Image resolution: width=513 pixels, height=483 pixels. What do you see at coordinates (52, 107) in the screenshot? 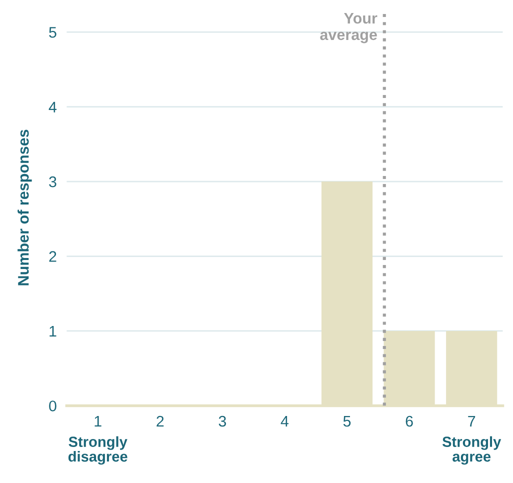
I see `y-tick-label: 4` at bounding box center [52, 107].